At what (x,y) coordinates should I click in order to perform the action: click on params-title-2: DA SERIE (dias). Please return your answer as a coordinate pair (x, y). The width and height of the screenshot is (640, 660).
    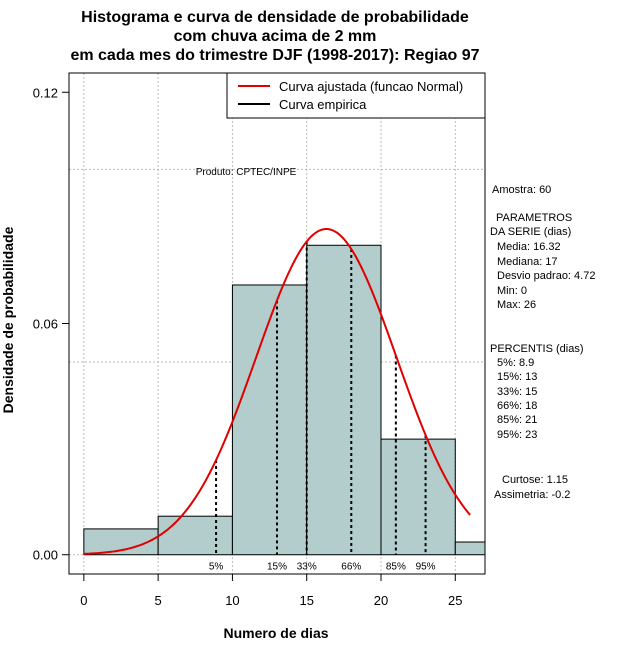
    Looking at the image, I should click on (530, 232).